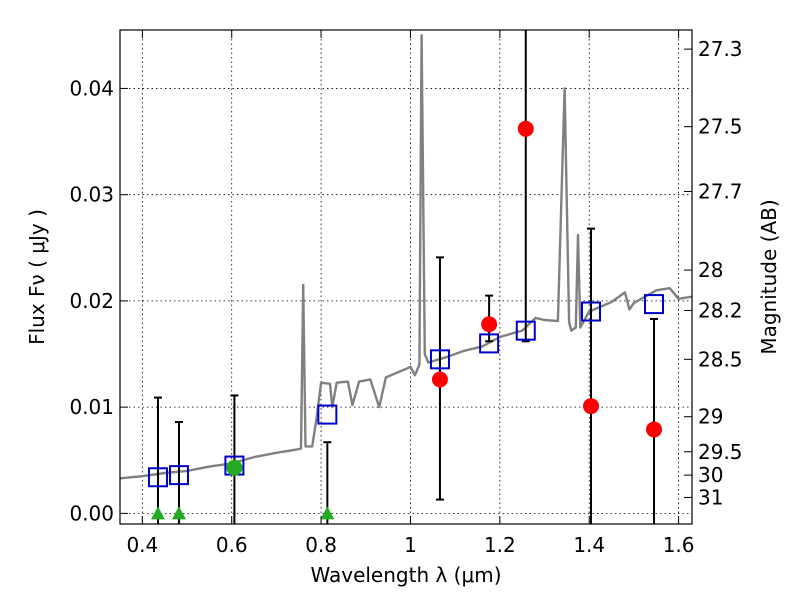 The width and height of the screenshot is (800, 600). Describe the element at coordinates (37, 277) in the screenshot. I see `y-axis-label: Flux Fν ( μJy )` at that location.